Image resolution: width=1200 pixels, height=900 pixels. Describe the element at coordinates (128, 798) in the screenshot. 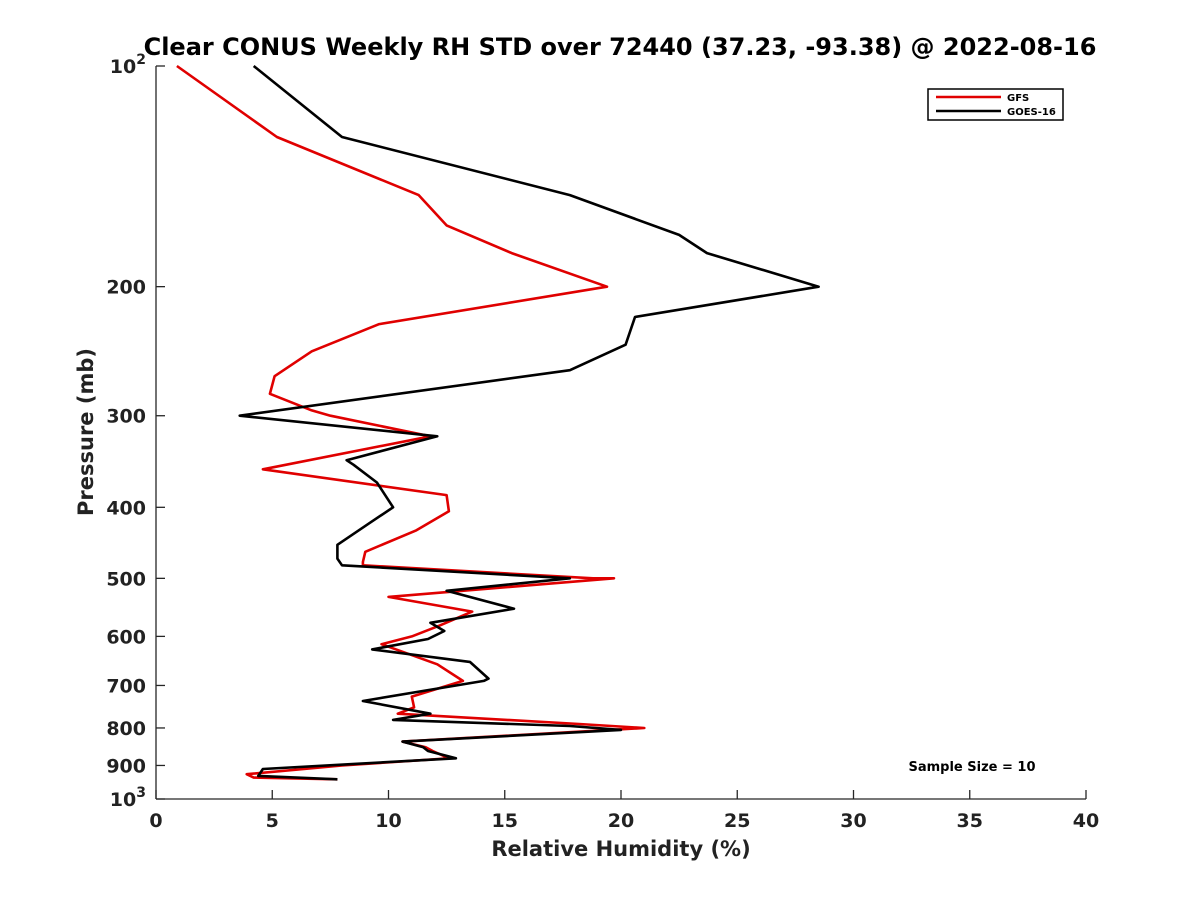

I see `y-tick-label: 10³` at that location.